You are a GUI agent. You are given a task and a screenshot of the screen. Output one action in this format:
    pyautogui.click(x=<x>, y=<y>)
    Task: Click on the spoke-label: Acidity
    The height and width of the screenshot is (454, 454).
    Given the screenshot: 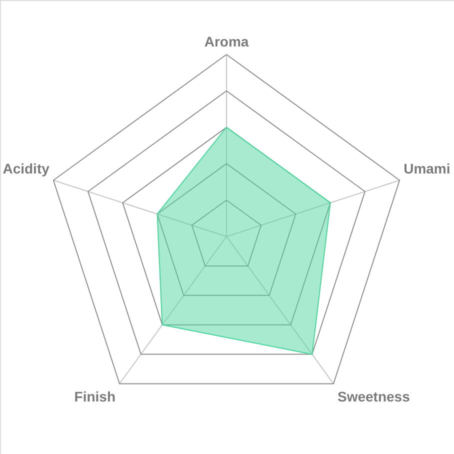 What is the action you would take?
    pyautogui.click(x=26, y=168)
    